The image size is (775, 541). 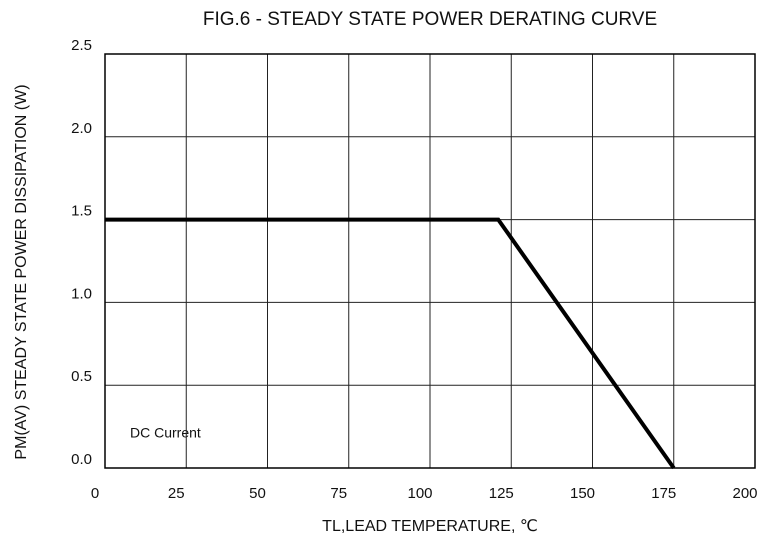 I want to click on x-axis-label: TL,LEAD TEMPERATURE, ℃, so click(x=430, y=526).